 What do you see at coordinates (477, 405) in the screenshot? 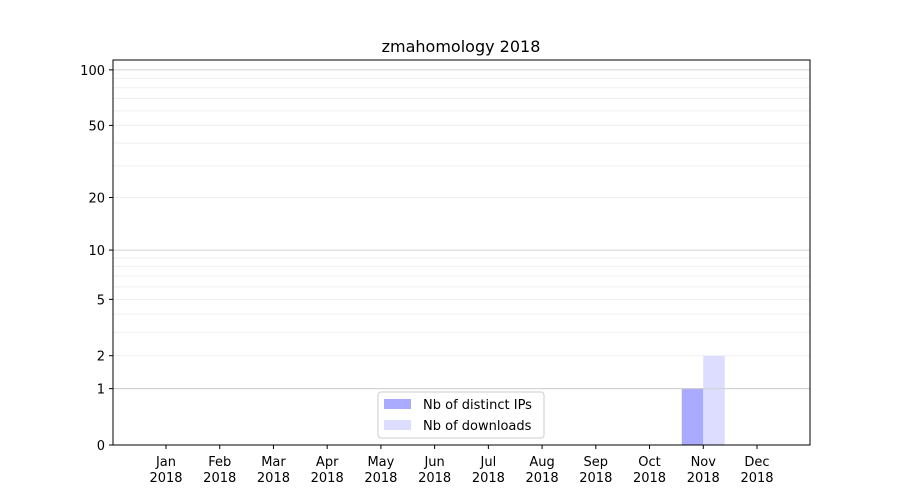
I see `legend-label: Nb of distinct IPs` at bounding box center [477, 405].